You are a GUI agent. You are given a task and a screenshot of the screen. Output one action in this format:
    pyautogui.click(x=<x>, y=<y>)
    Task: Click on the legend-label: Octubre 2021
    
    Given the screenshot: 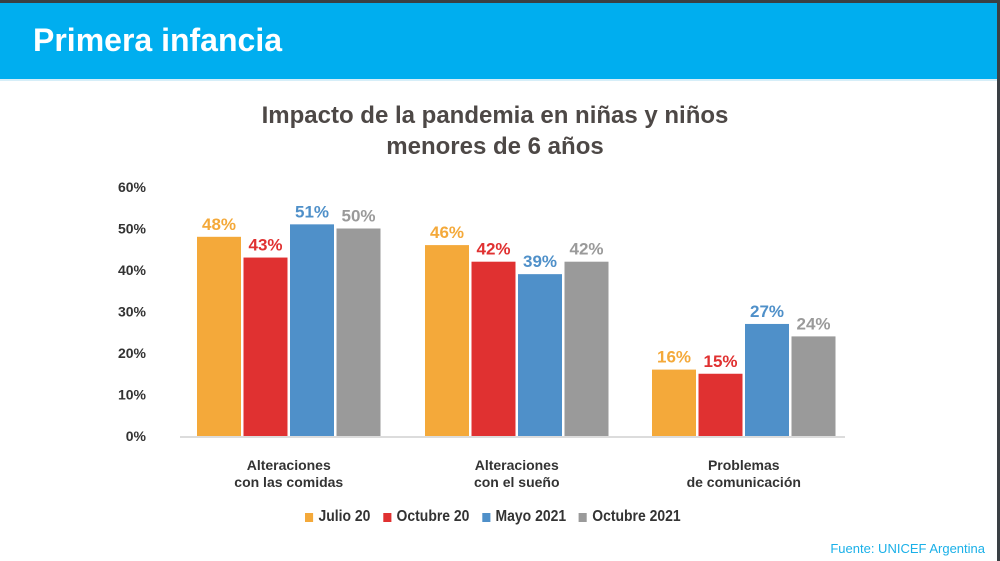 What is the action you would take?
    pyautogui.click(x=636, y=516)
    